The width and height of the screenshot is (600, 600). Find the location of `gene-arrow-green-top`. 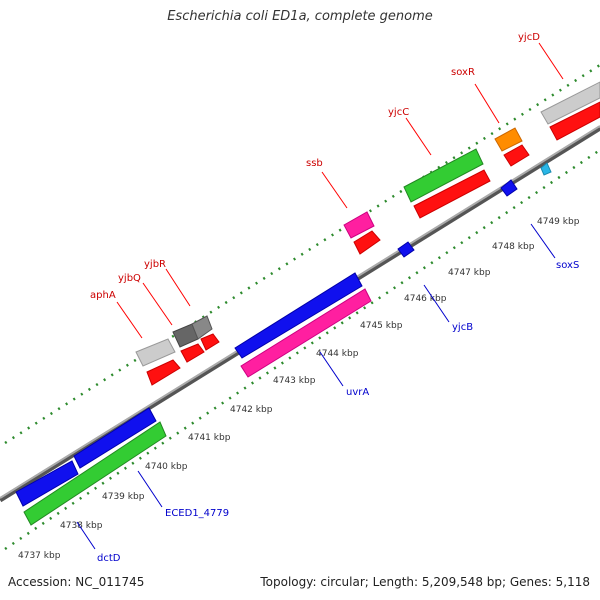

gene-arrow-green-top is located at coordinates (443, 175).